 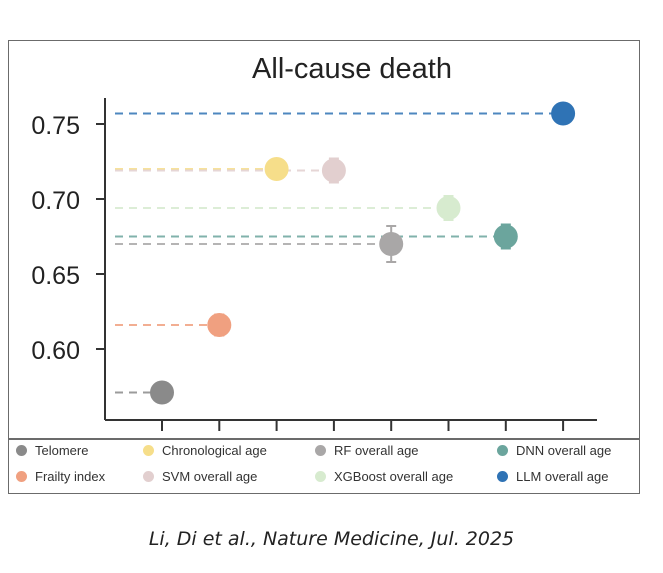 I want to click on legend-item-telomere: Telomere, so click(x=52, y=450).